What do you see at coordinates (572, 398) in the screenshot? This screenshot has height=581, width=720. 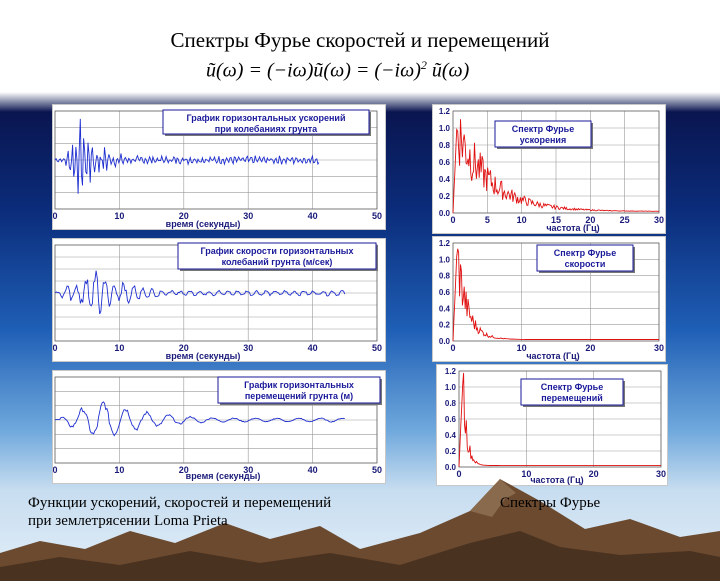 I see `chart-title-line: перемещений` at bounding box center [572, 398].